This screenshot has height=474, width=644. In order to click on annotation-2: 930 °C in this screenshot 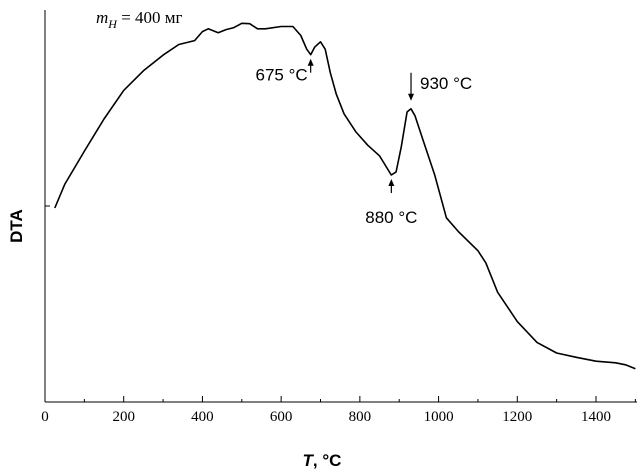, I will do `click(440, 86)`.